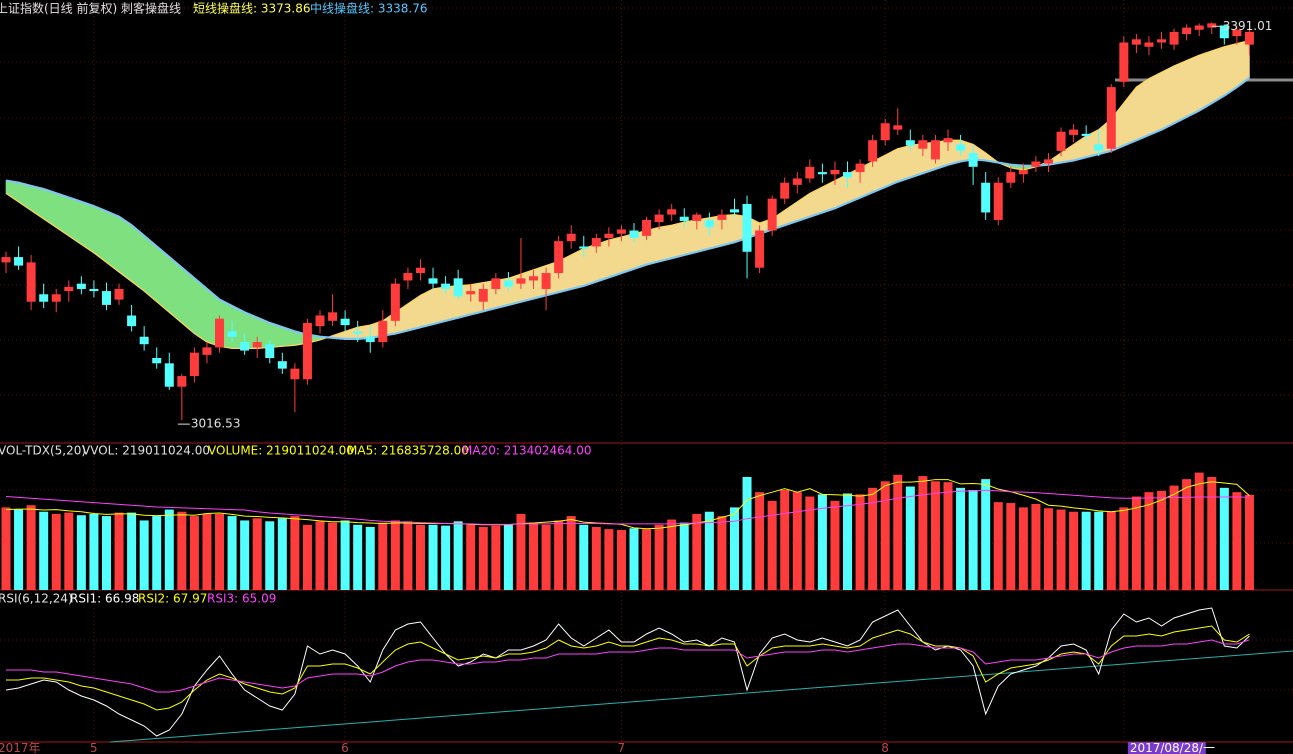 This screenshot has width=1293, height=754. I want to click on rsi-line, so click(628, 666).